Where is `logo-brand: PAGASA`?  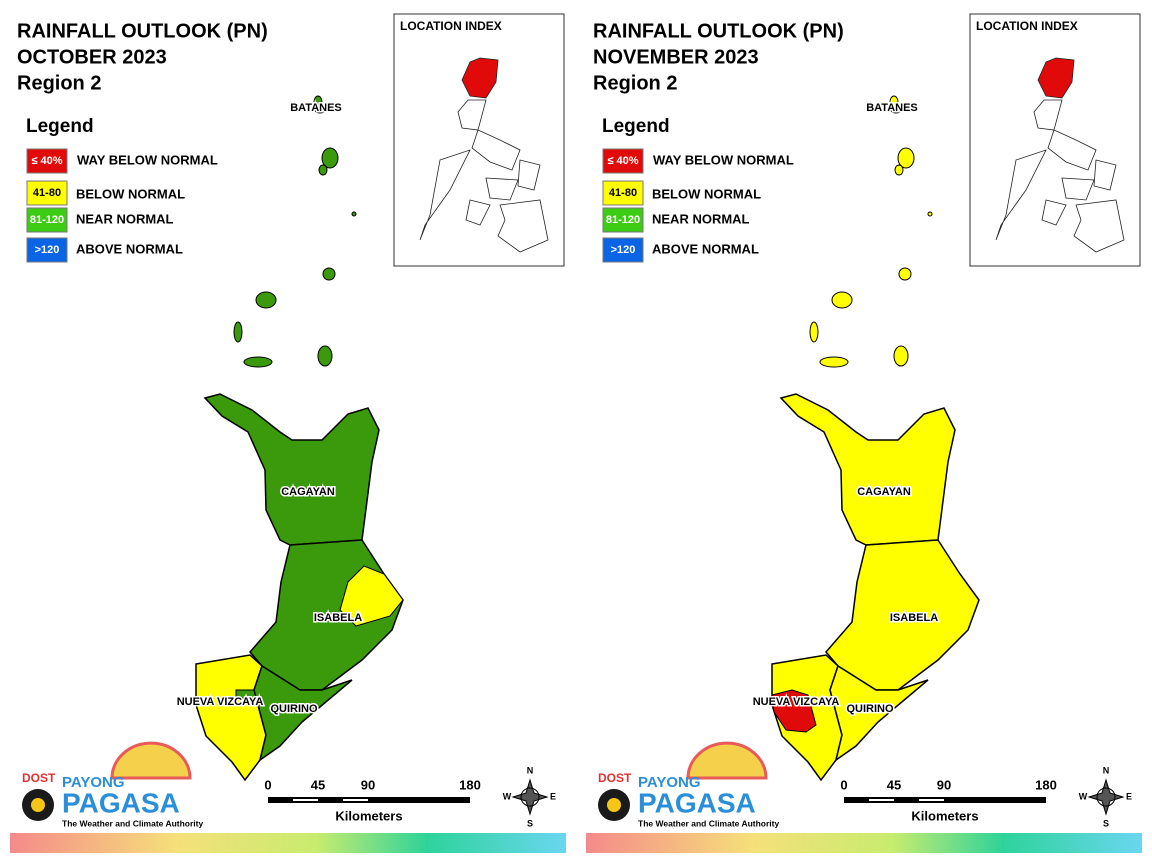 logo-brand: PAGASA is located at coordinates (697, 802).